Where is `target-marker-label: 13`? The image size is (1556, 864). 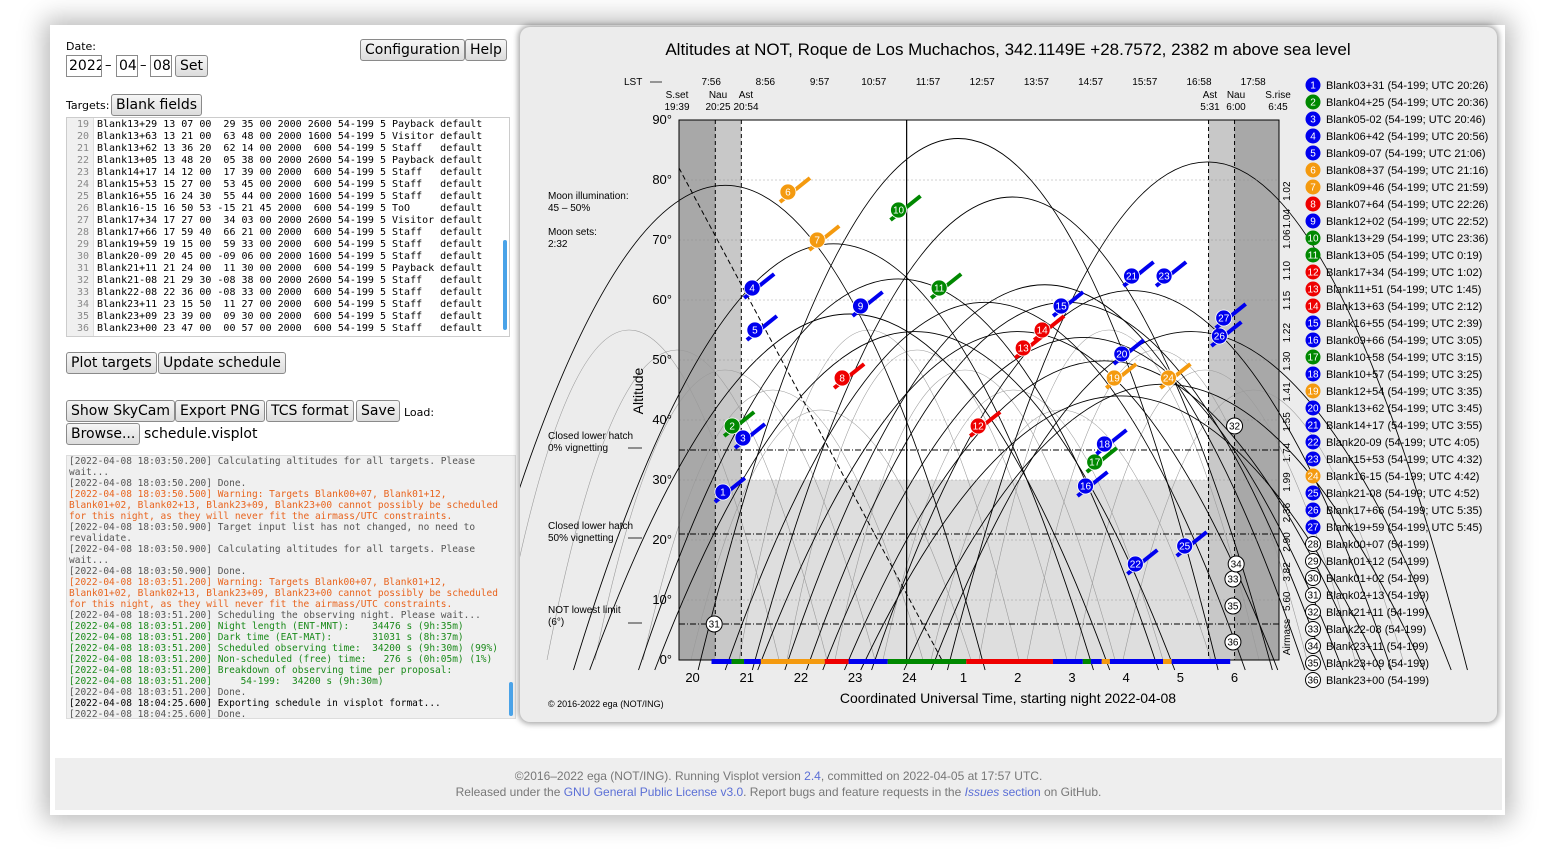
target-marker-label: 13 is located at coordinates (1024, 349).